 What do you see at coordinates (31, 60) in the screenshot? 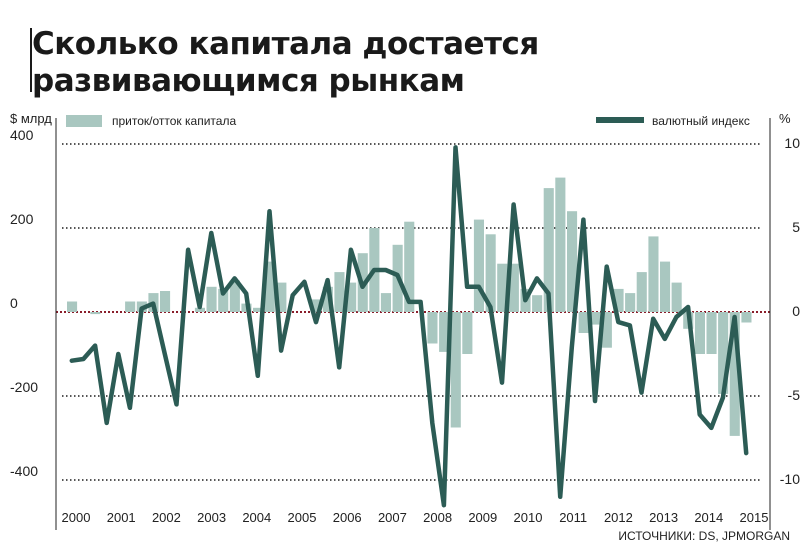
I see `title-accent-bar` at bounding box center [31, 60].